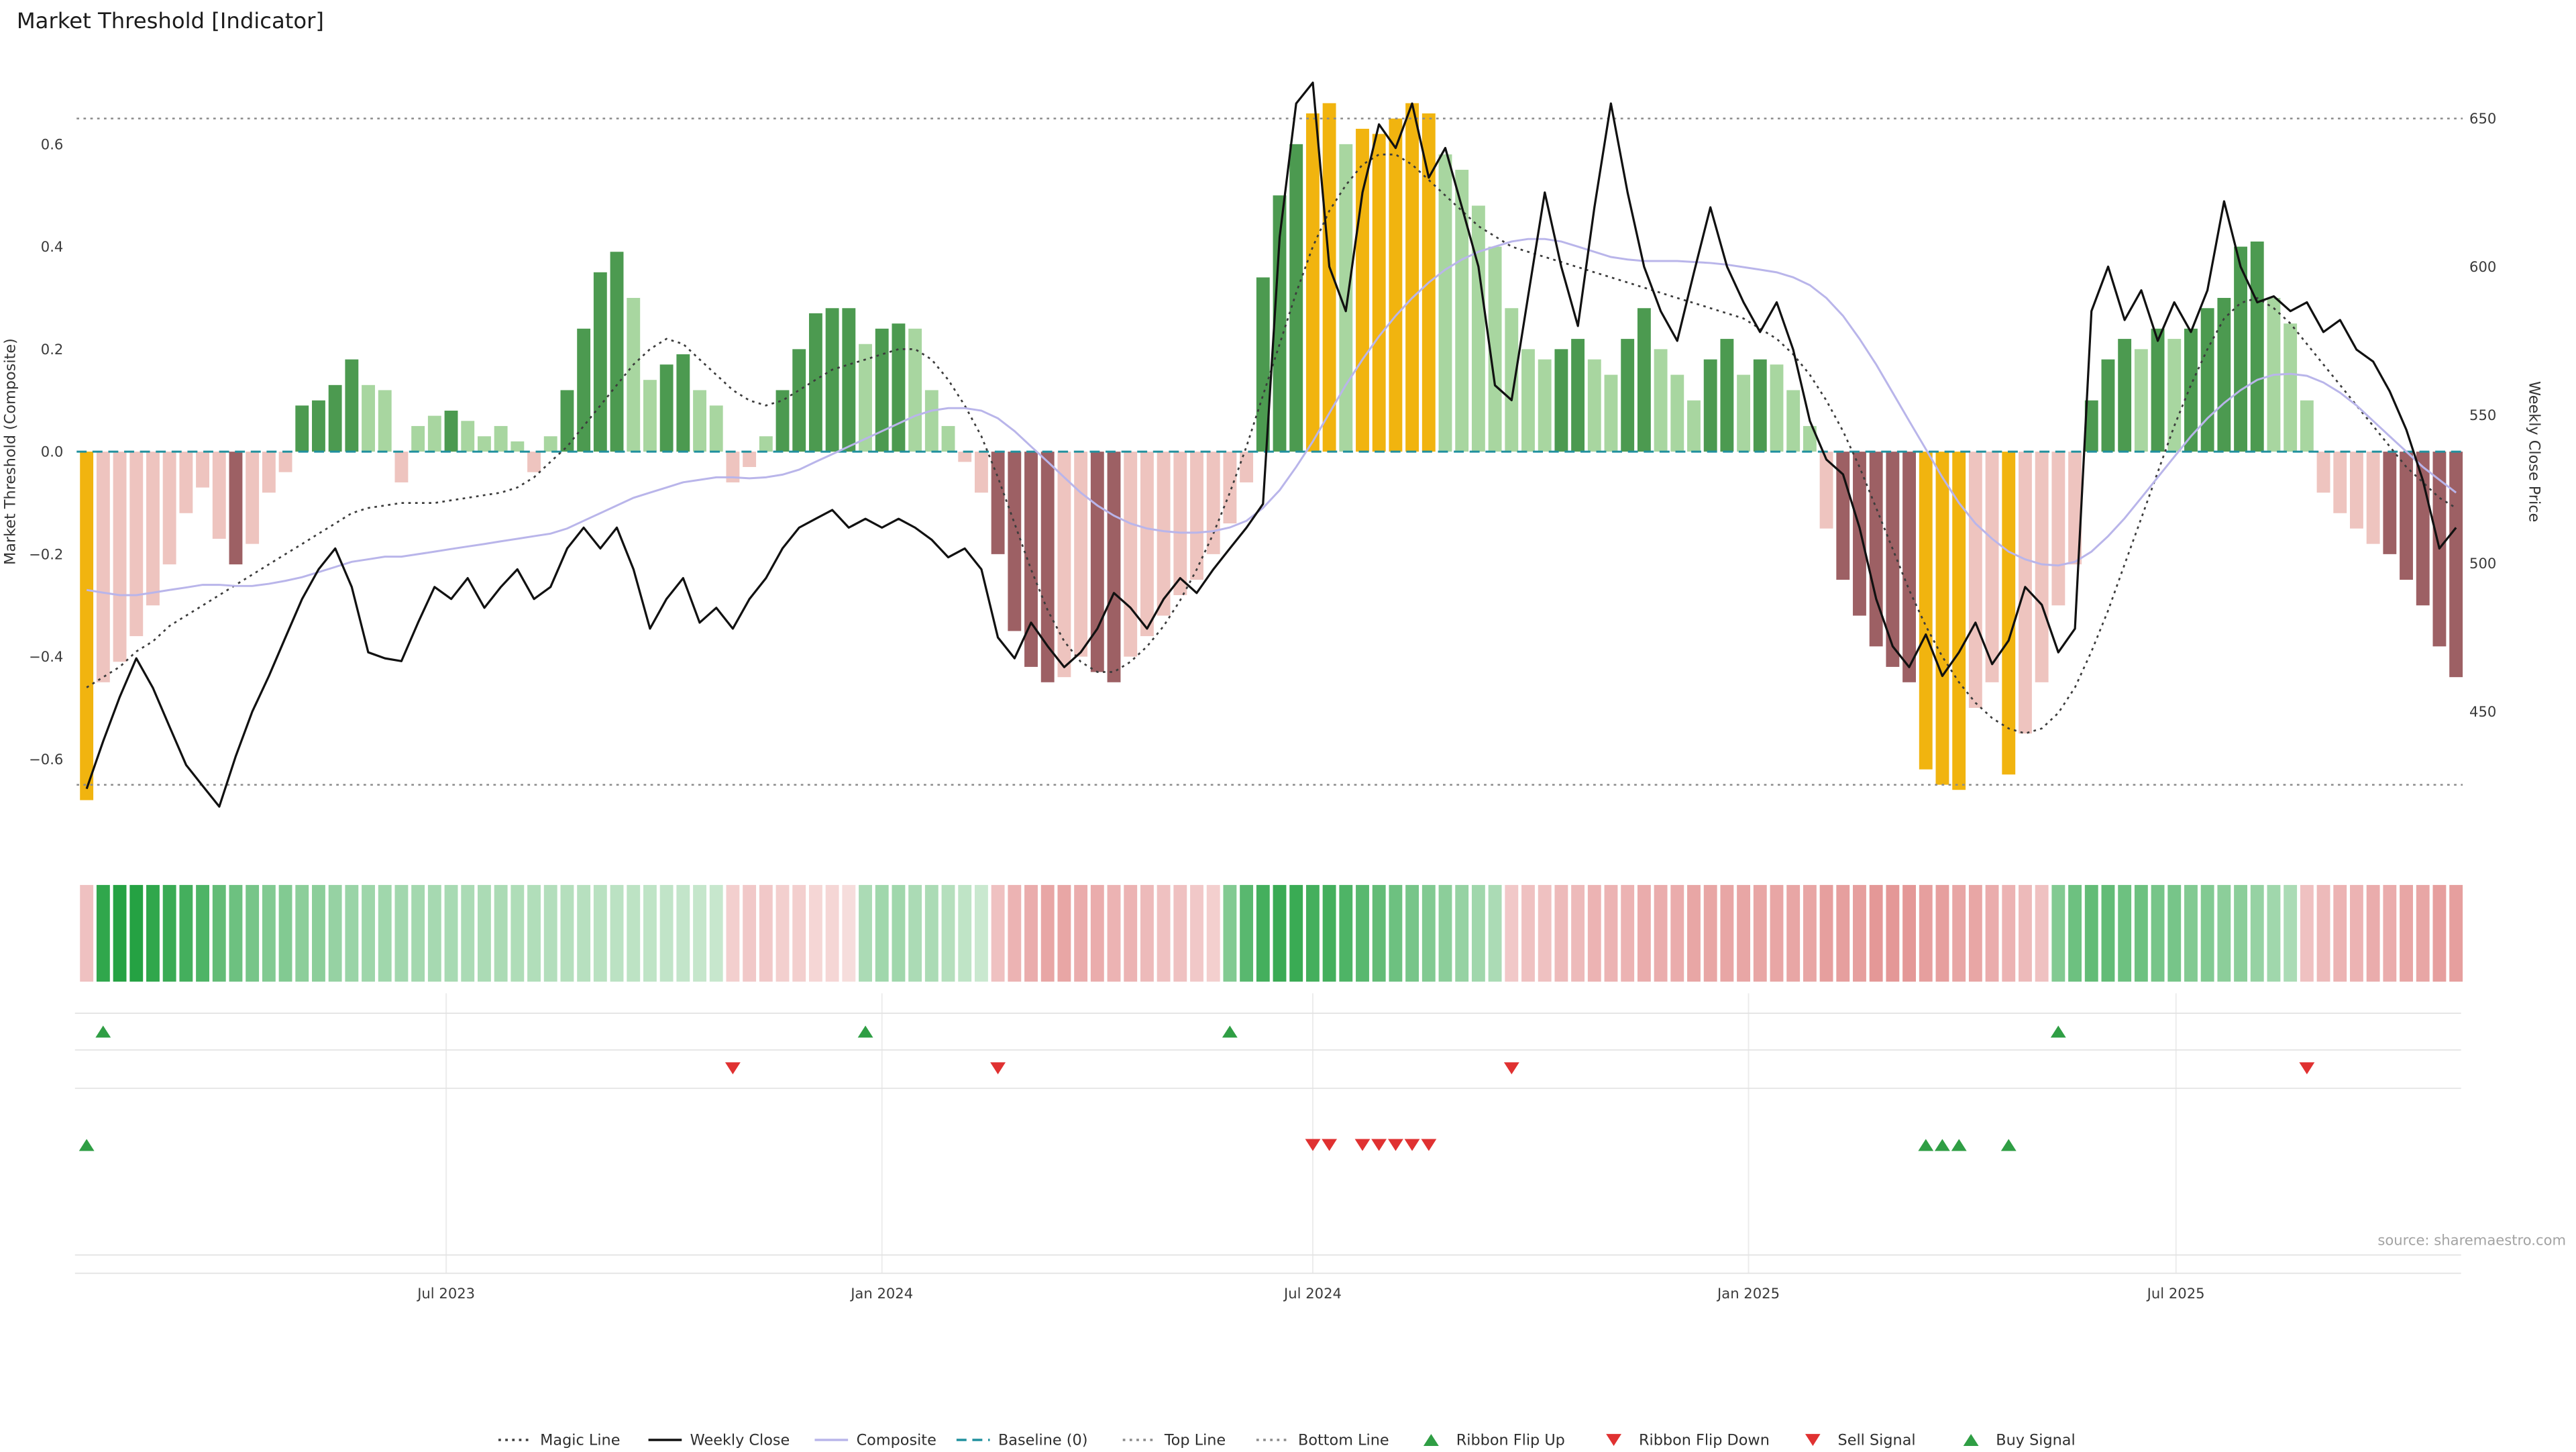 This screenshot has width=2576, height=1452. Describe the element at coordinates (881, 1294) in the screenshot. I see `x-tick-label: Jan 2024` at that location.